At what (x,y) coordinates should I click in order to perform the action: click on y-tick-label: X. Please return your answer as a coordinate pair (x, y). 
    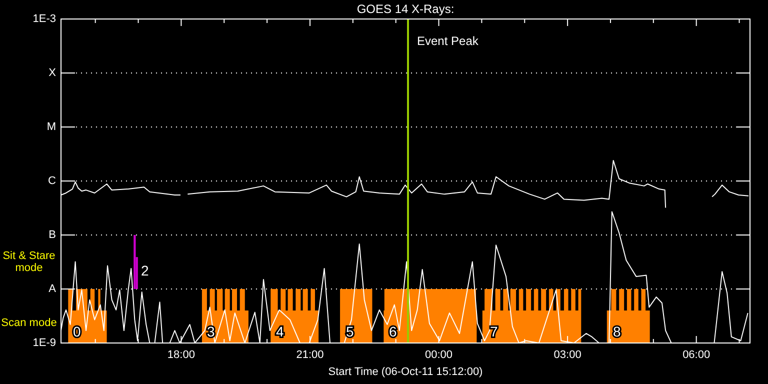
    Looking at the image, I should click on (52, 72).